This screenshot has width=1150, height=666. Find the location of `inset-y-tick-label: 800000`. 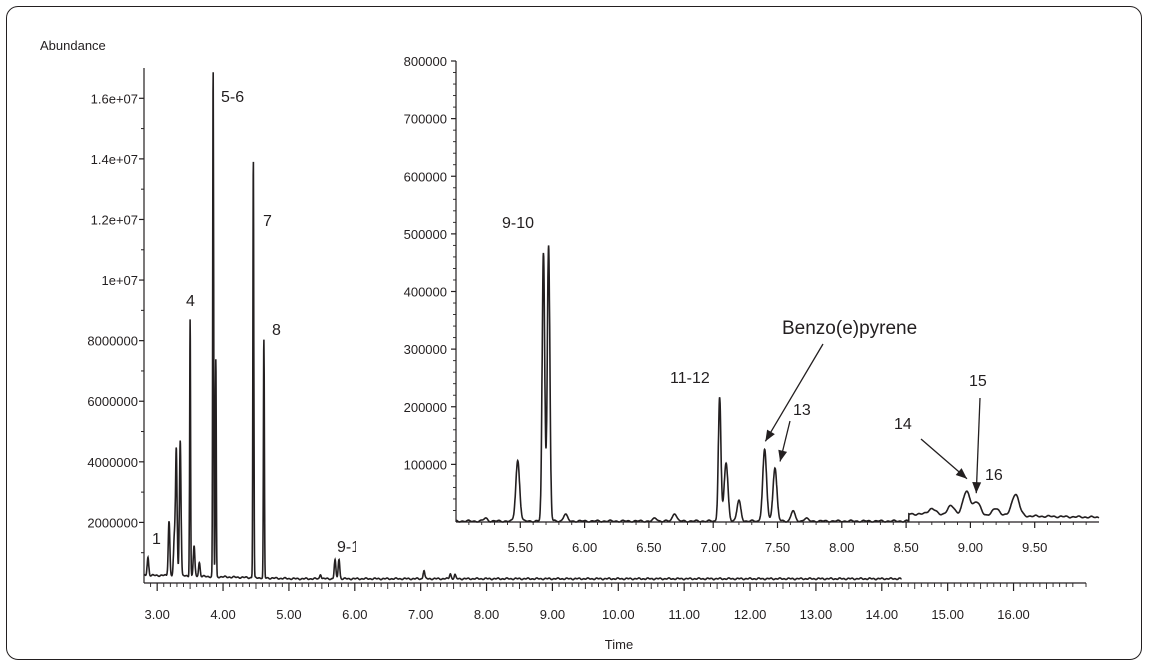

inset-y-tick-label: 800000 is located at coordinates (425, 61).